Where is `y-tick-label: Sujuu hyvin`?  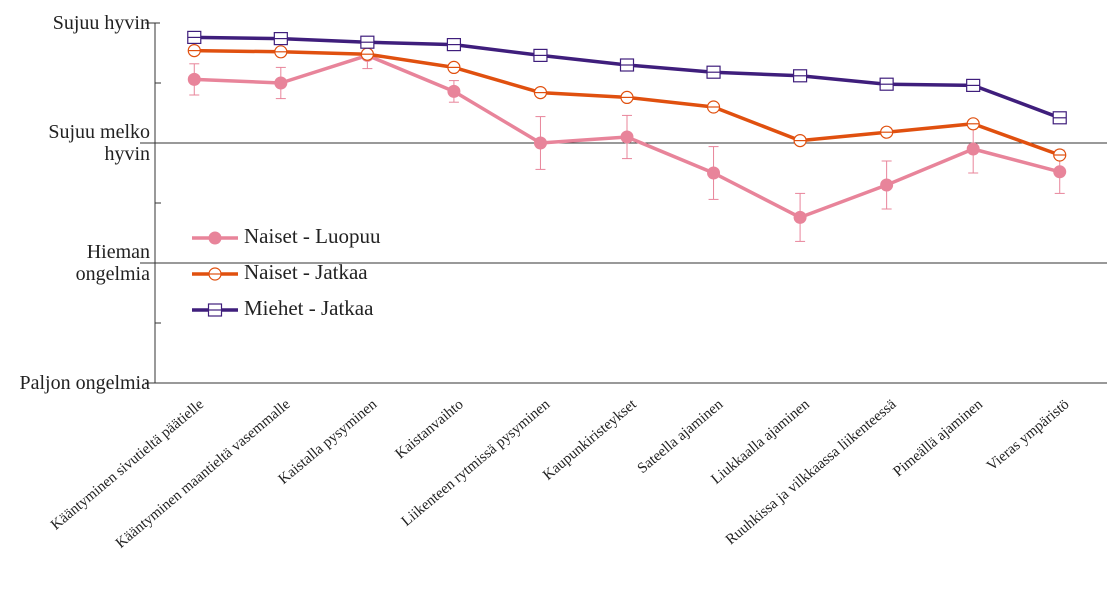 y-tick-label: Sujuu hyvin is located at coordinates (101, 23).